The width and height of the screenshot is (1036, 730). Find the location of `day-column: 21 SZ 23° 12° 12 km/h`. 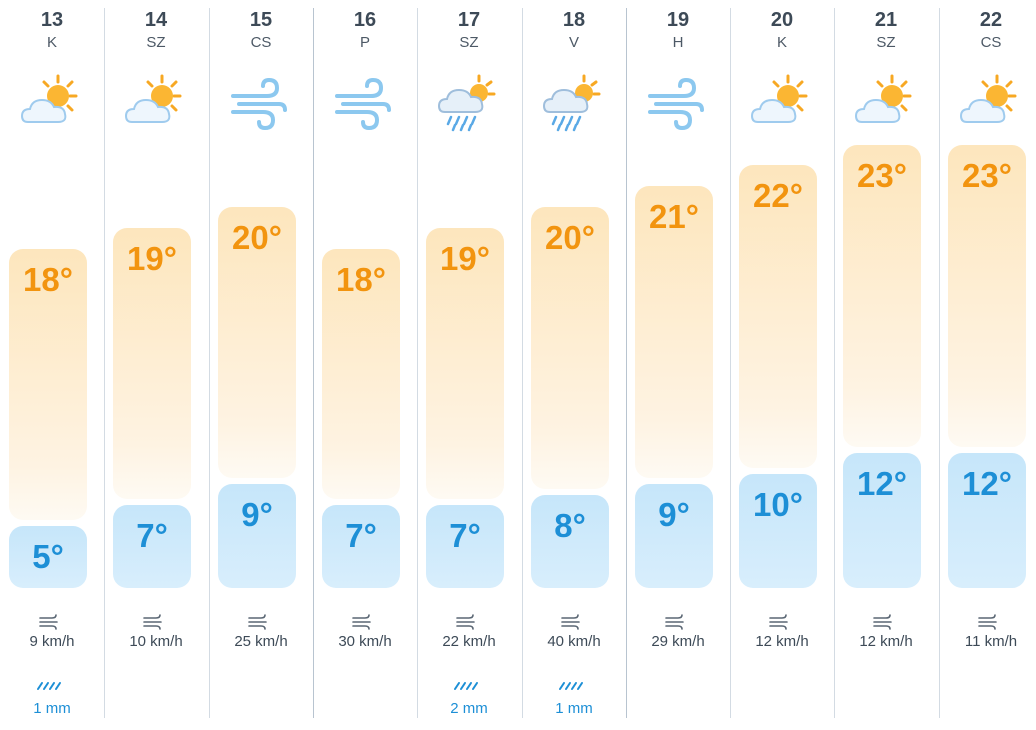

day-column: 21 SZ 23° 12° 12 km/h is located at coordinates (886, 359).